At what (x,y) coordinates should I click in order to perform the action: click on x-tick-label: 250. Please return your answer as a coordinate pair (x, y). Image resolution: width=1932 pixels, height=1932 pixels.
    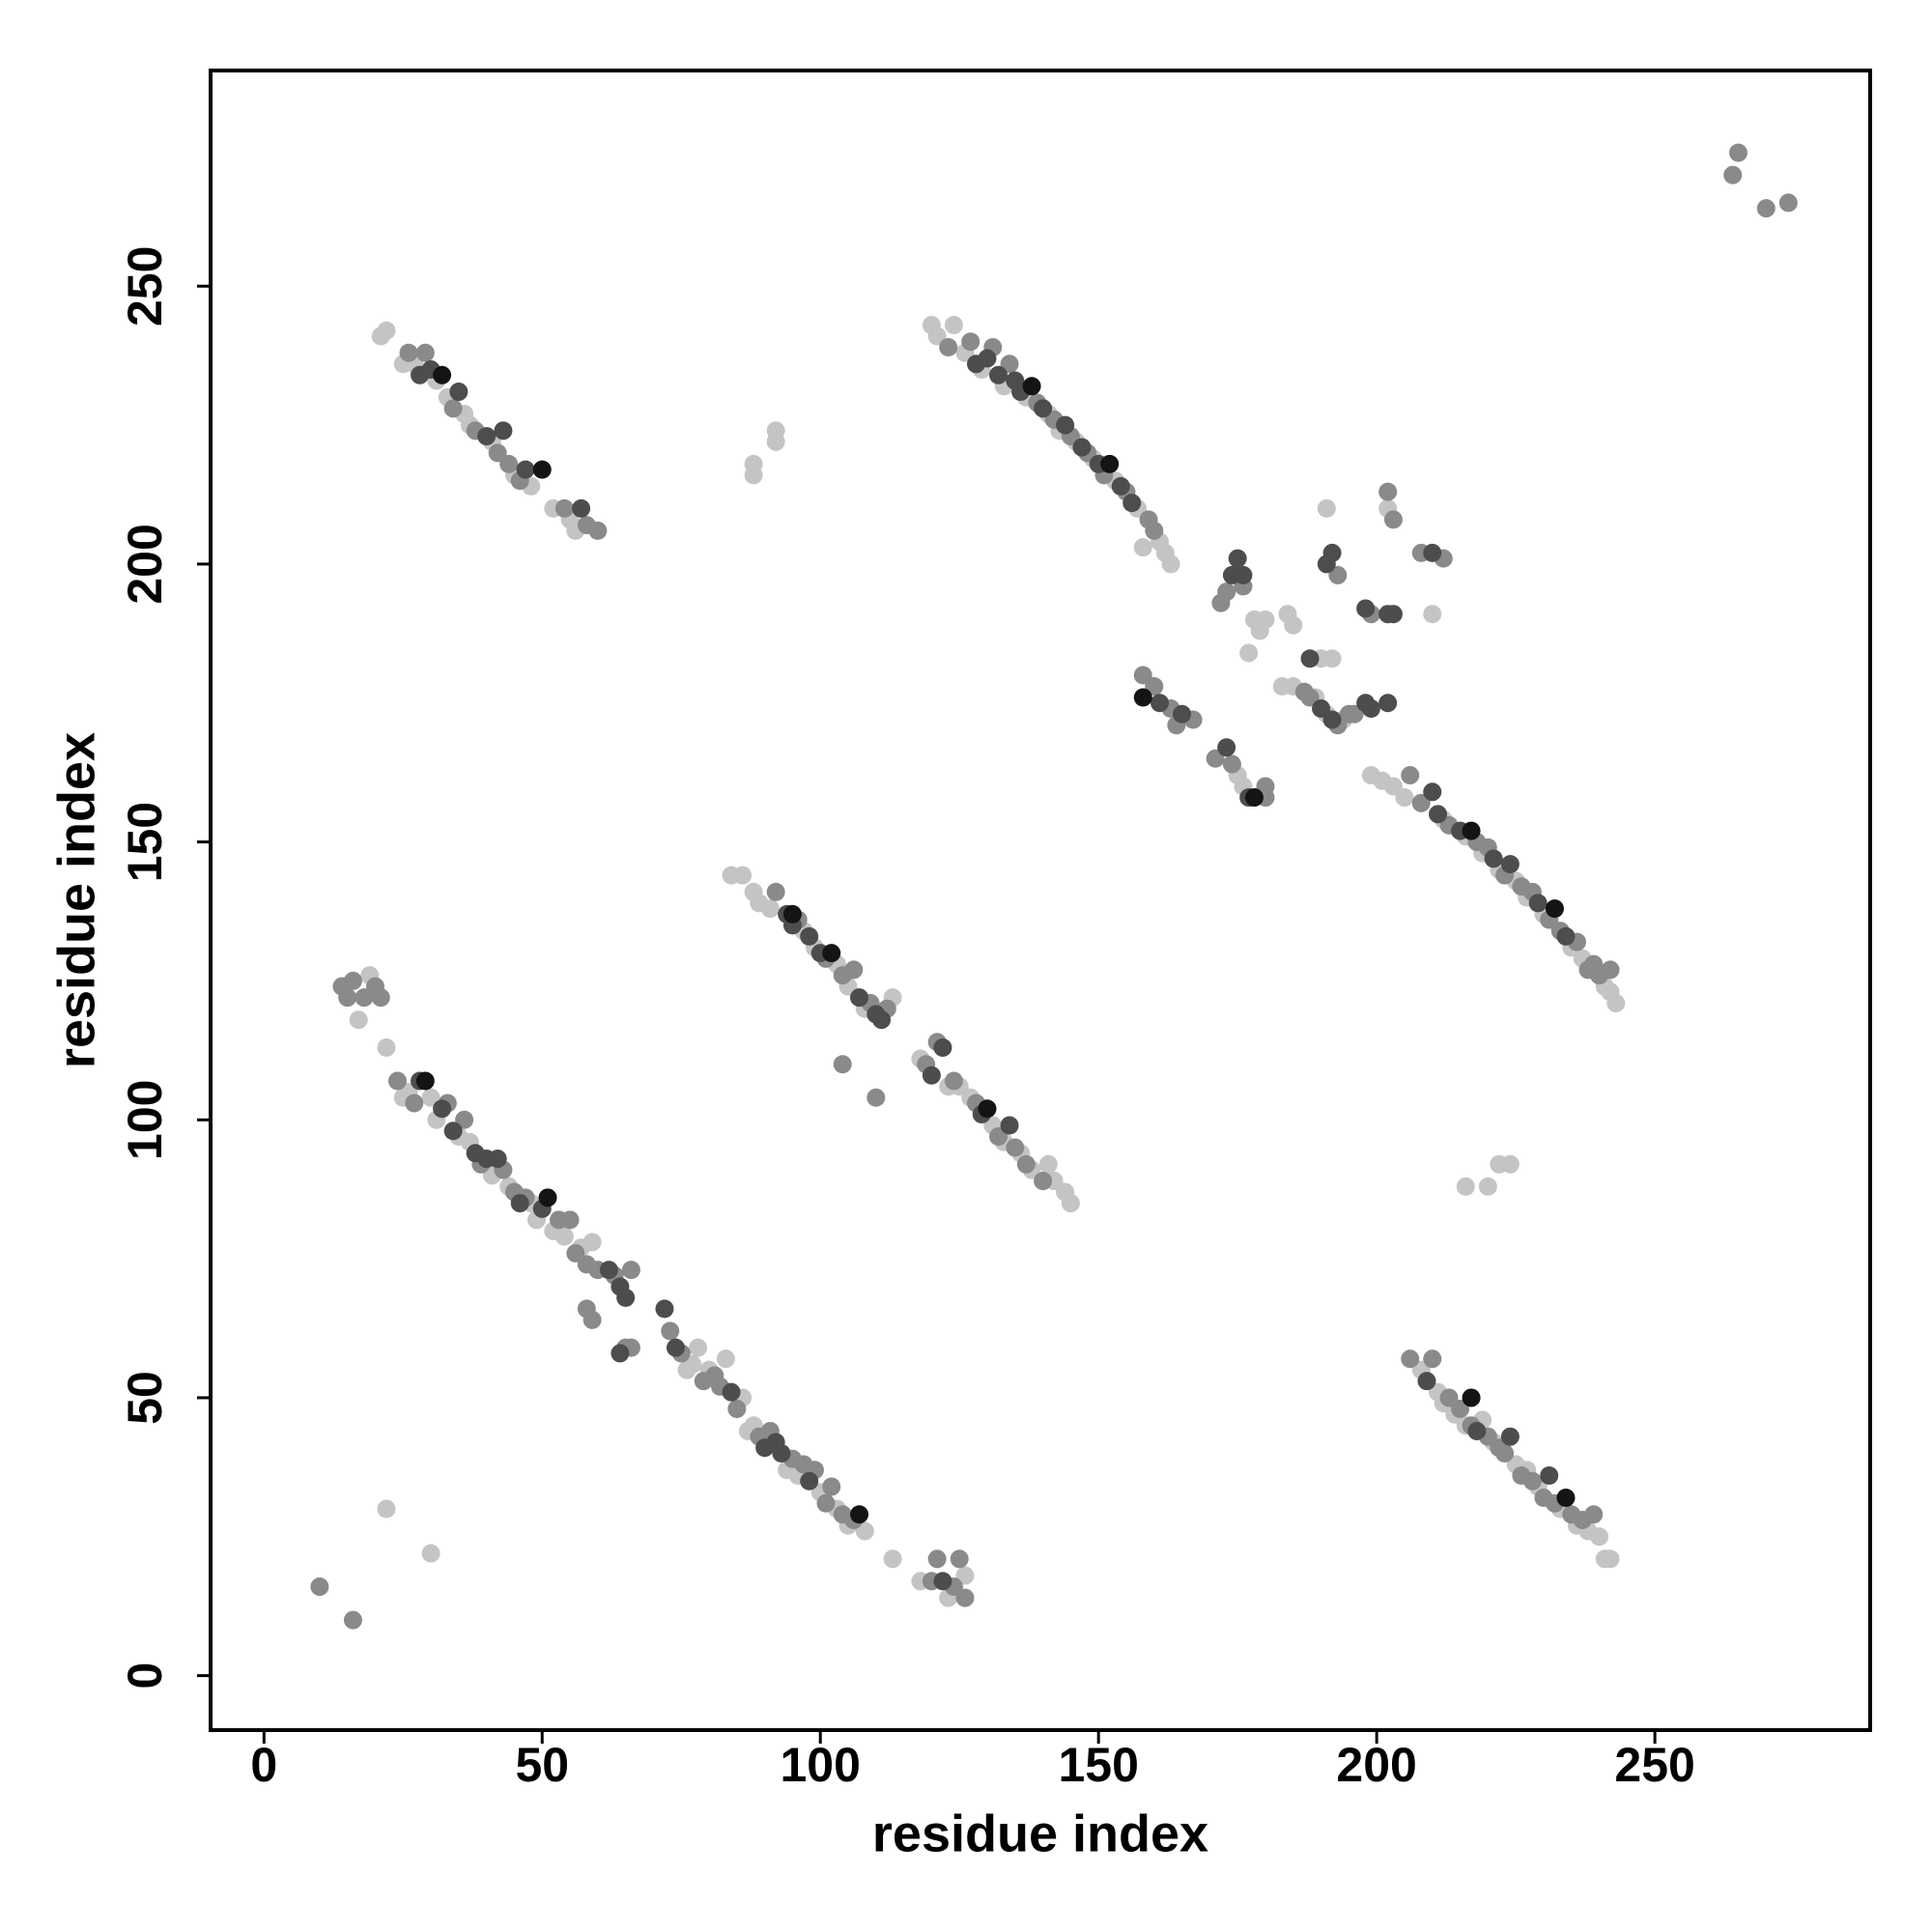
    Looking at the image, I should click on (1654, 1765).